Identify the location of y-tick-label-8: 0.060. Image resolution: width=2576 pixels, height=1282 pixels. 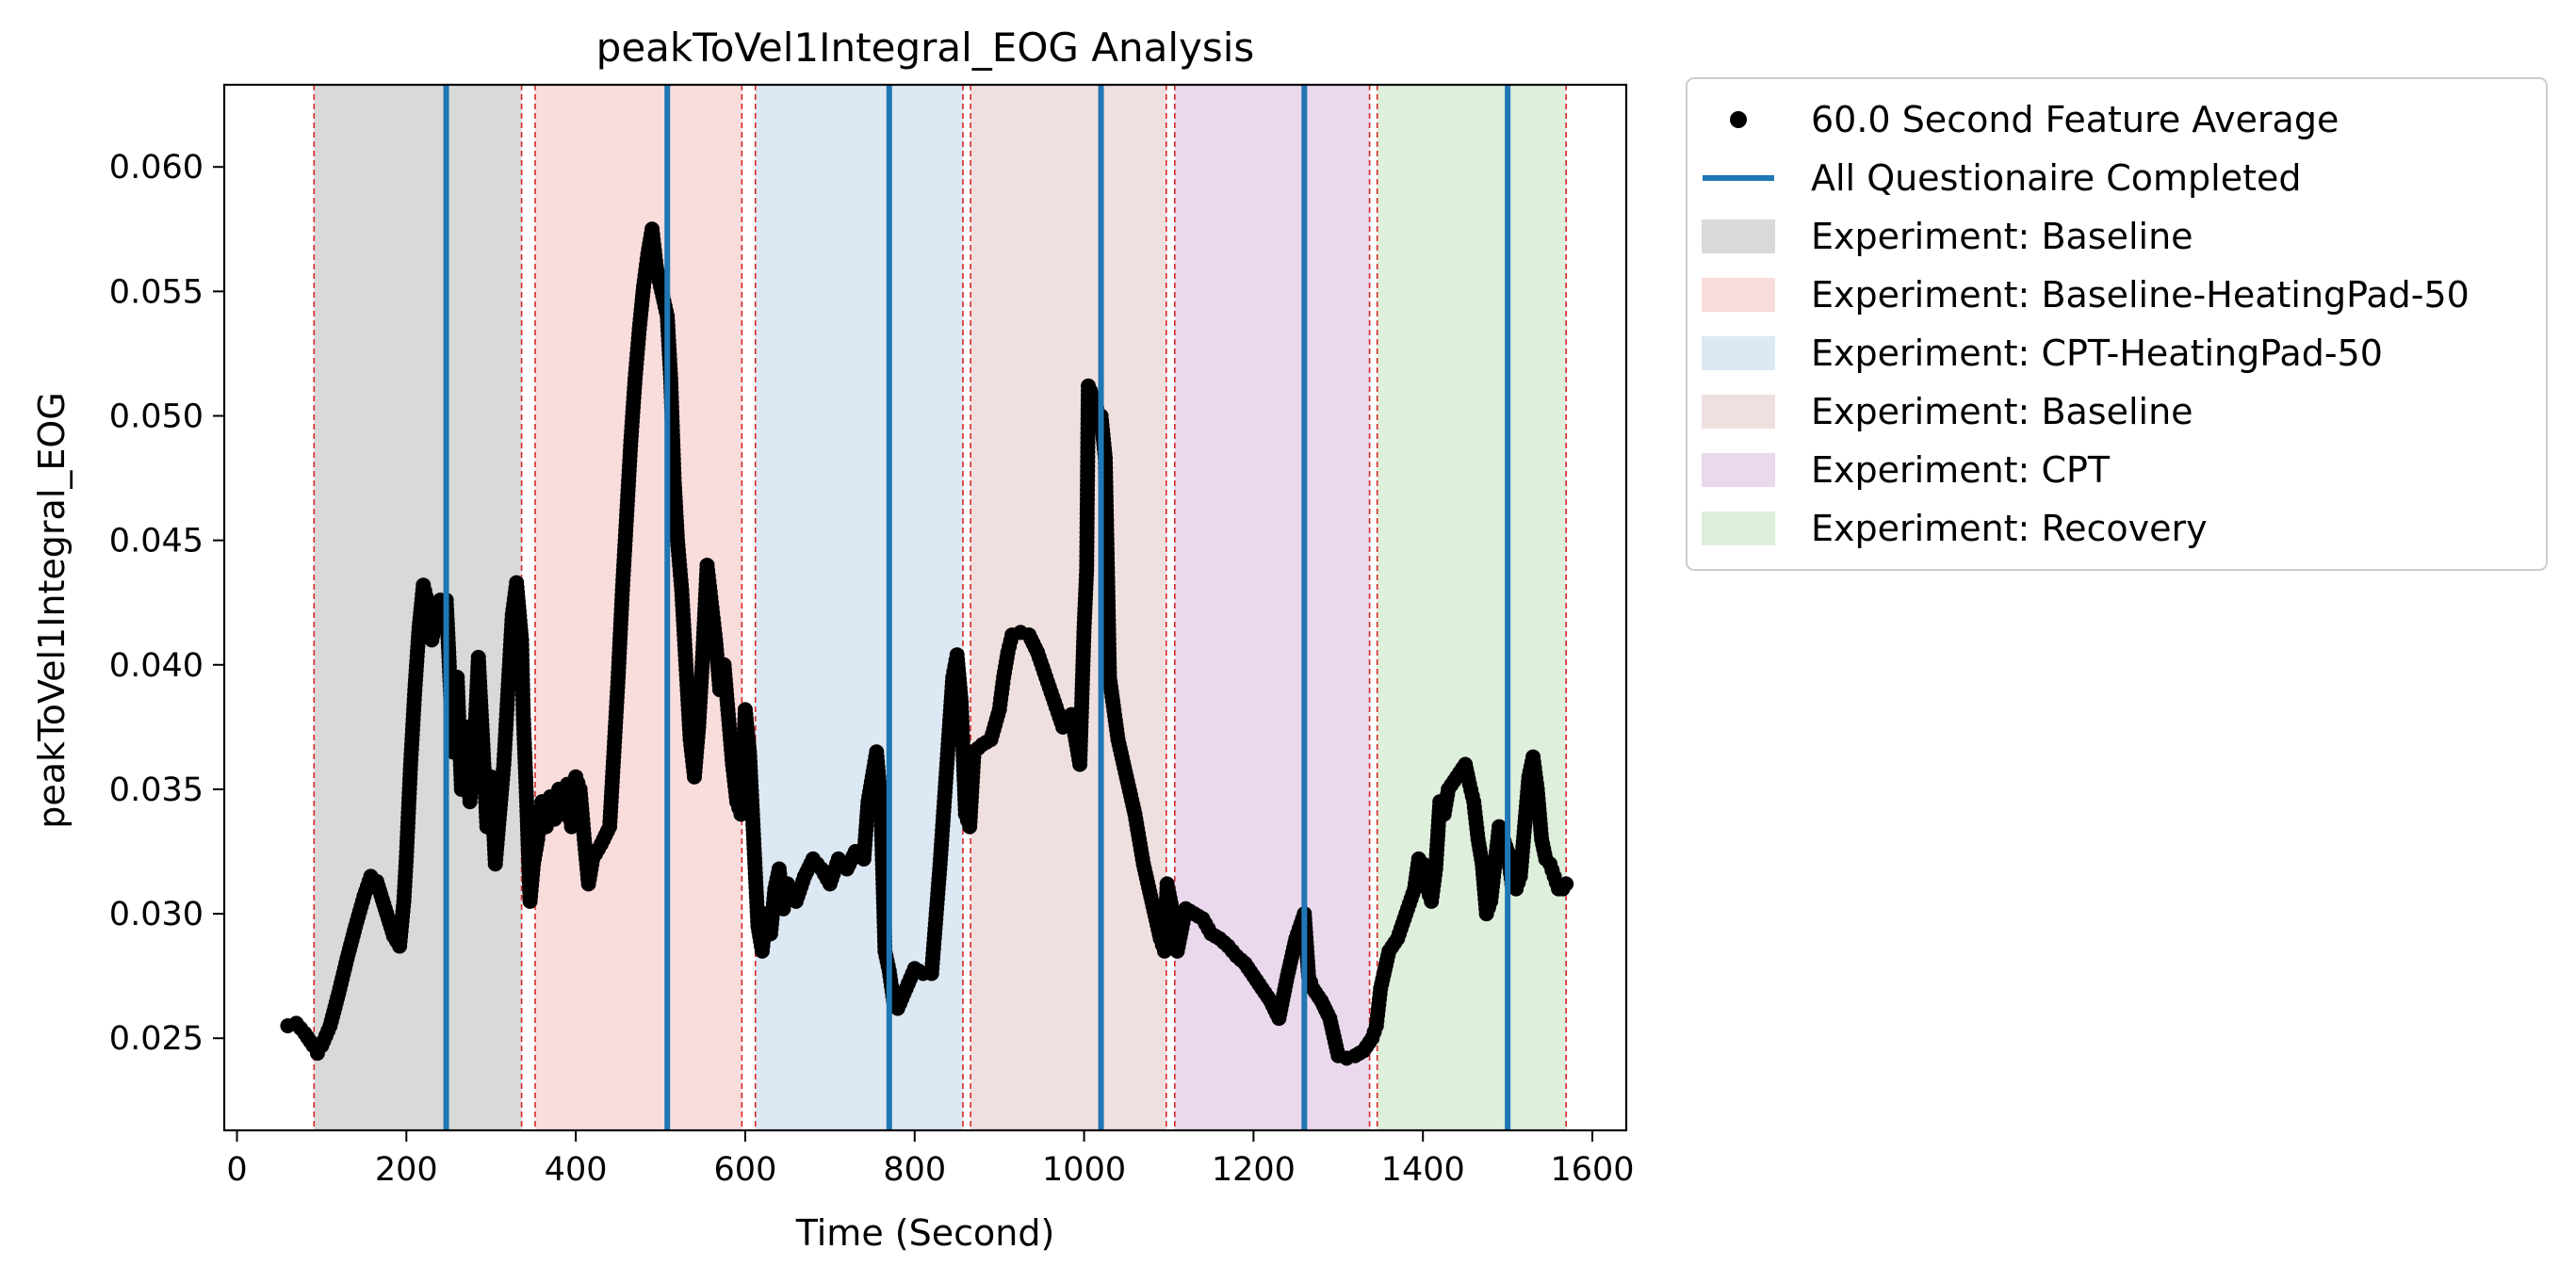
(156, 168).